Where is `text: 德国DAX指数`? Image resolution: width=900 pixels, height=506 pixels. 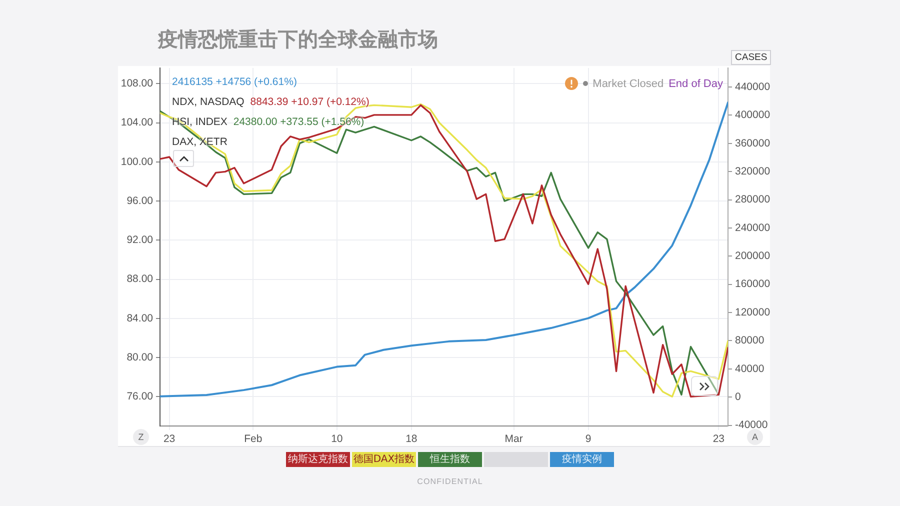
text: 德国DAX指数 is located at coordinates (384, 459).